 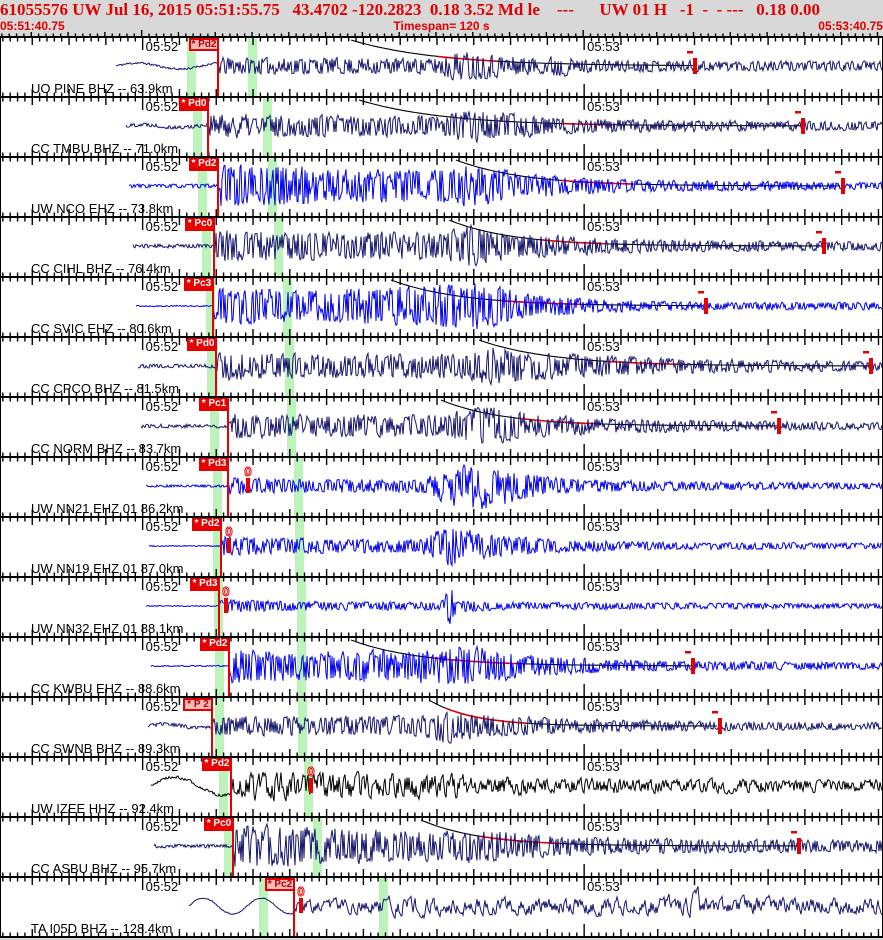 I want to click on trace-row-9: 0 * Pd2 05:52 05:53 UW NN19 EHZ 01 87.0km, so click(x=441, y=548).